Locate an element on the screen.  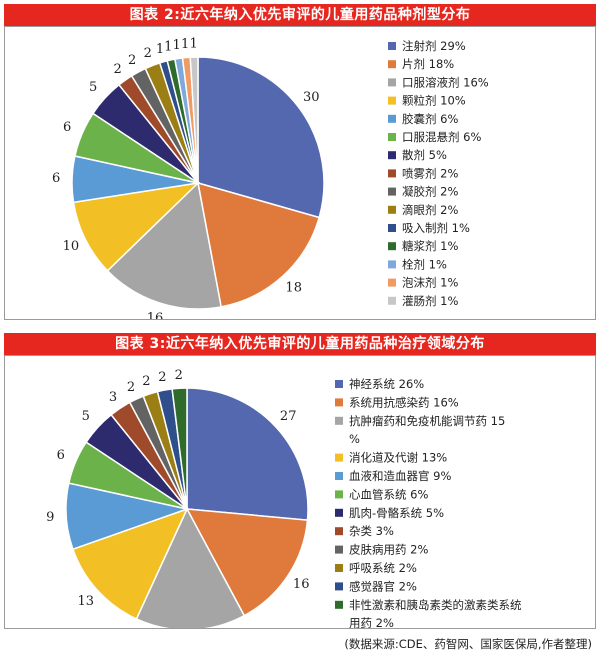
chart-1-slice-label-2: 18 is located at coordinates (293, 287).